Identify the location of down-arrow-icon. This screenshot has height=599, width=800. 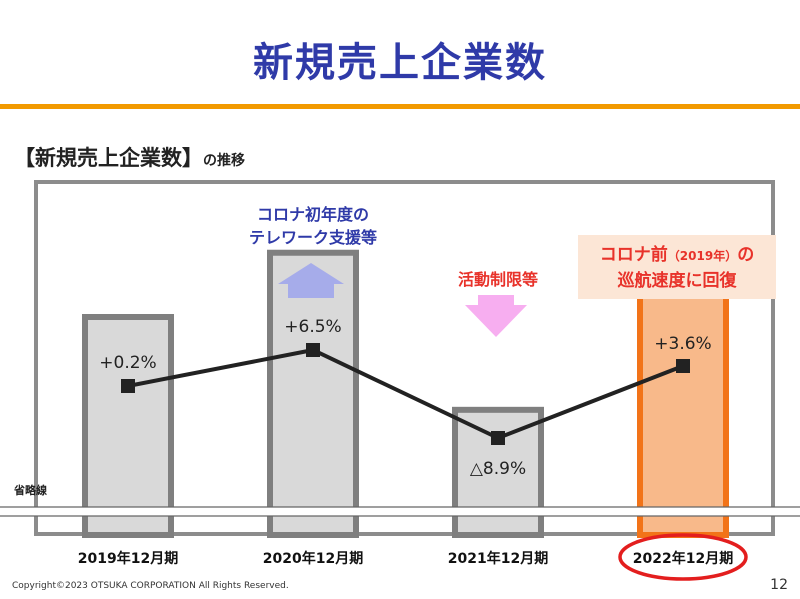
(496, 316).